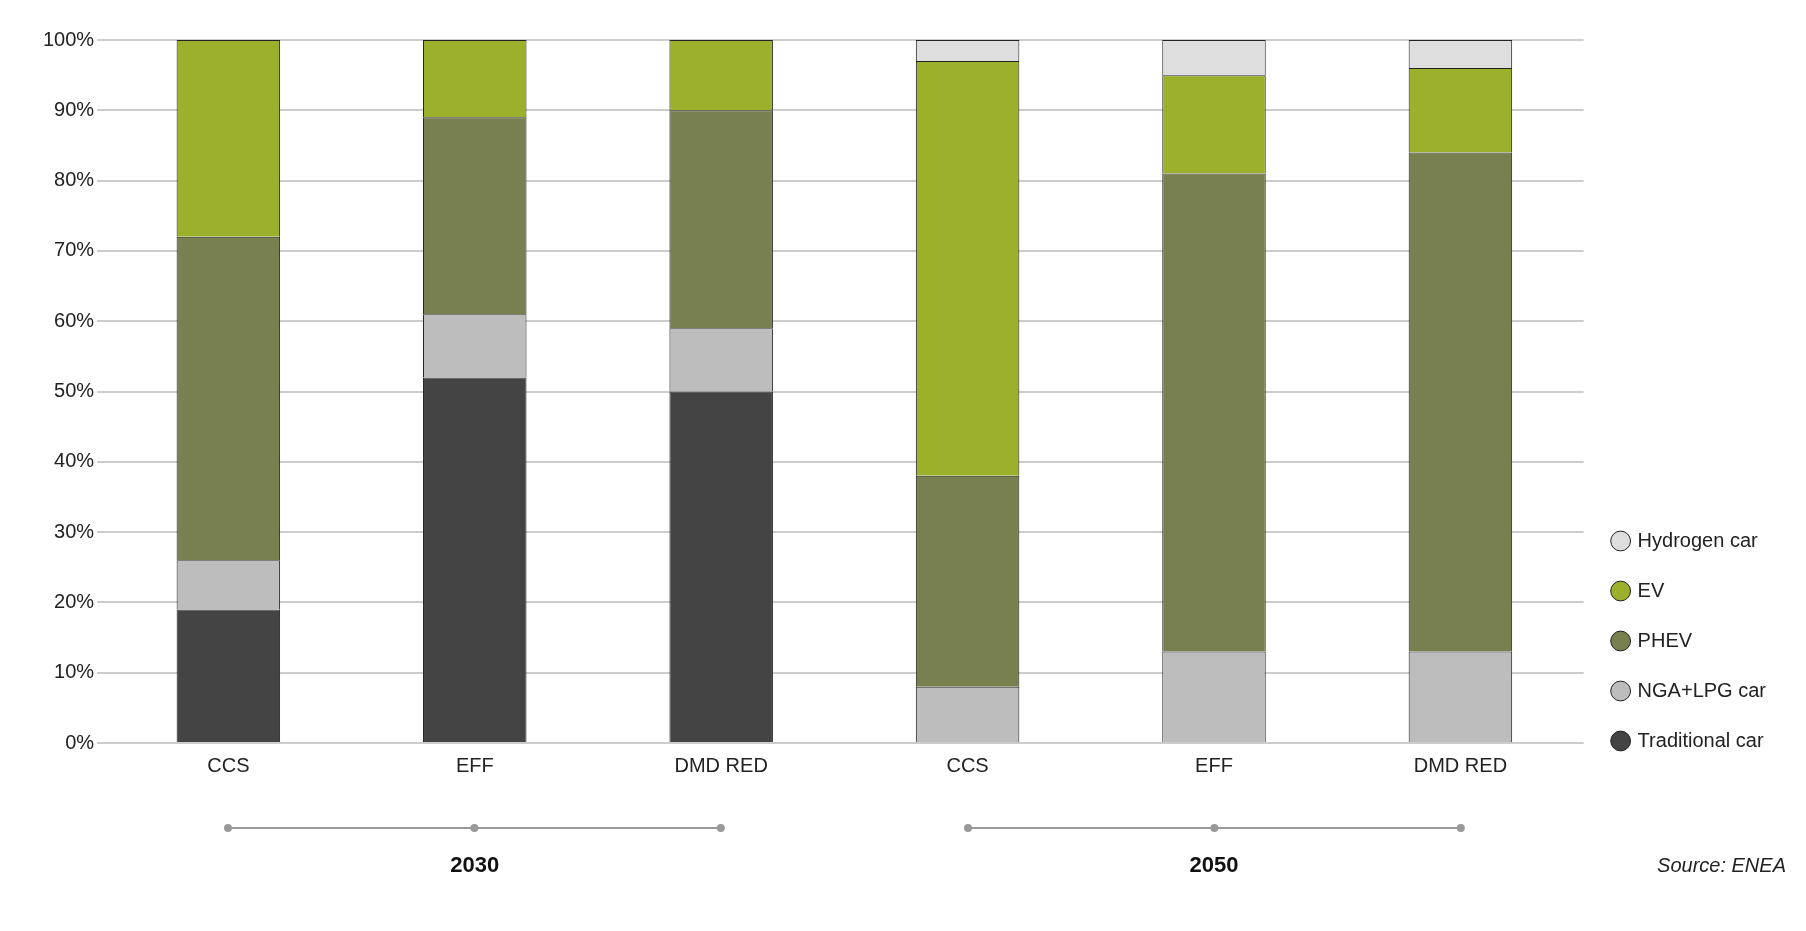 Image resolution: width=1806 pixels, height=931 pixels. Describe the element at coordinates (1721, 864) in the screenshot. I see `source-note: Source: ENEA` at that location.